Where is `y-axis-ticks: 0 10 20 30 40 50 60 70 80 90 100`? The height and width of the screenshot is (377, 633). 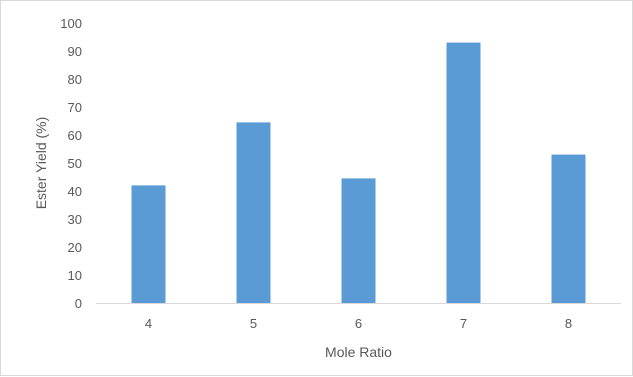 y-axis-ticks: 0 10 20 30 40 50 60 70 80 90 100 is located at coordinates (71, 163).